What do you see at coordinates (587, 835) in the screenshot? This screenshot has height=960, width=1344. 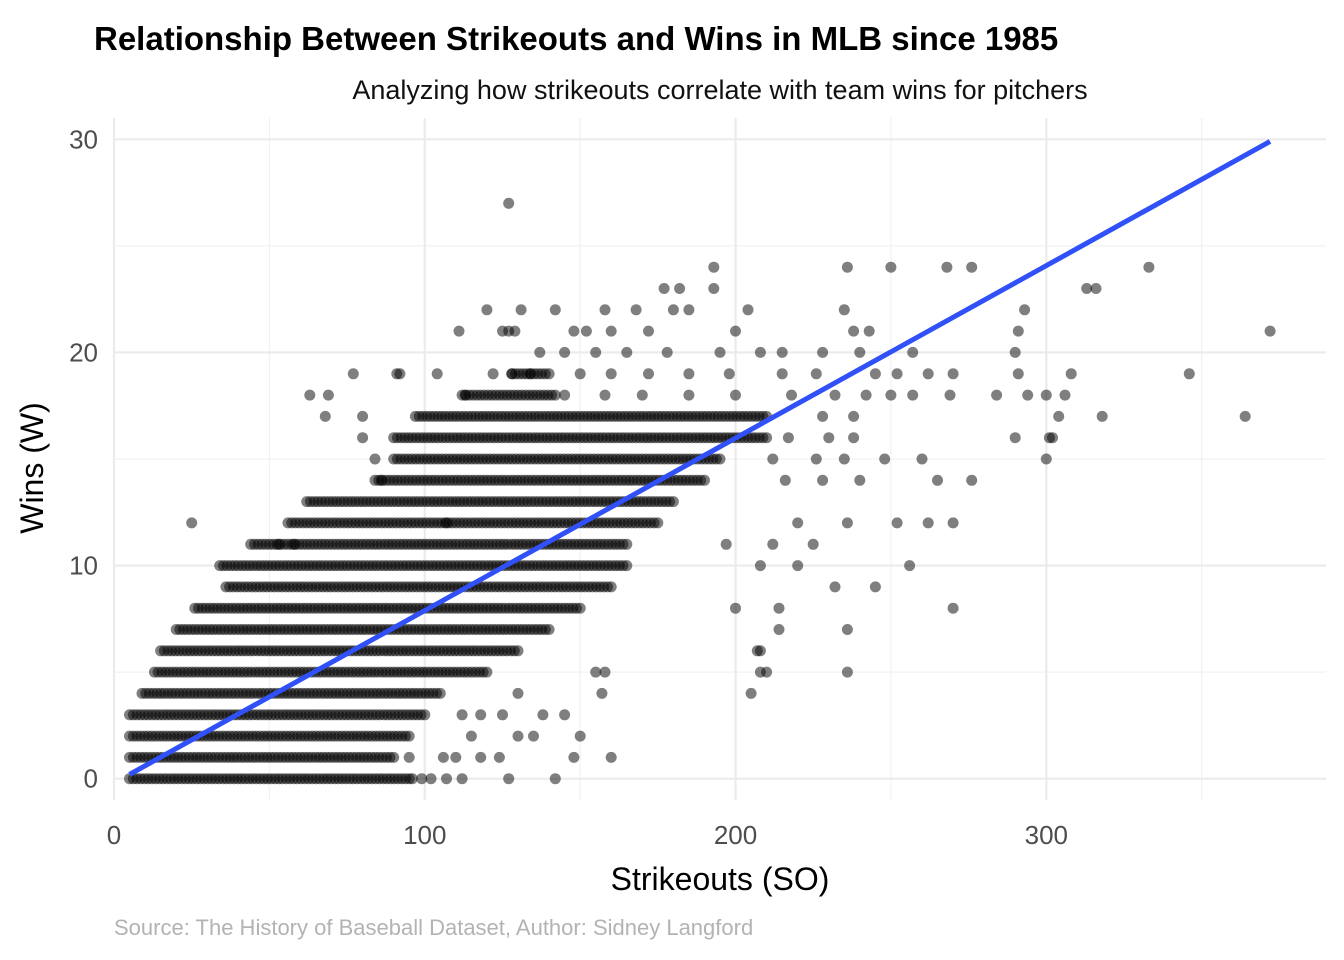 I see `x-axis-ticks: 0 100 200 300` at bounding box center [587, 835].